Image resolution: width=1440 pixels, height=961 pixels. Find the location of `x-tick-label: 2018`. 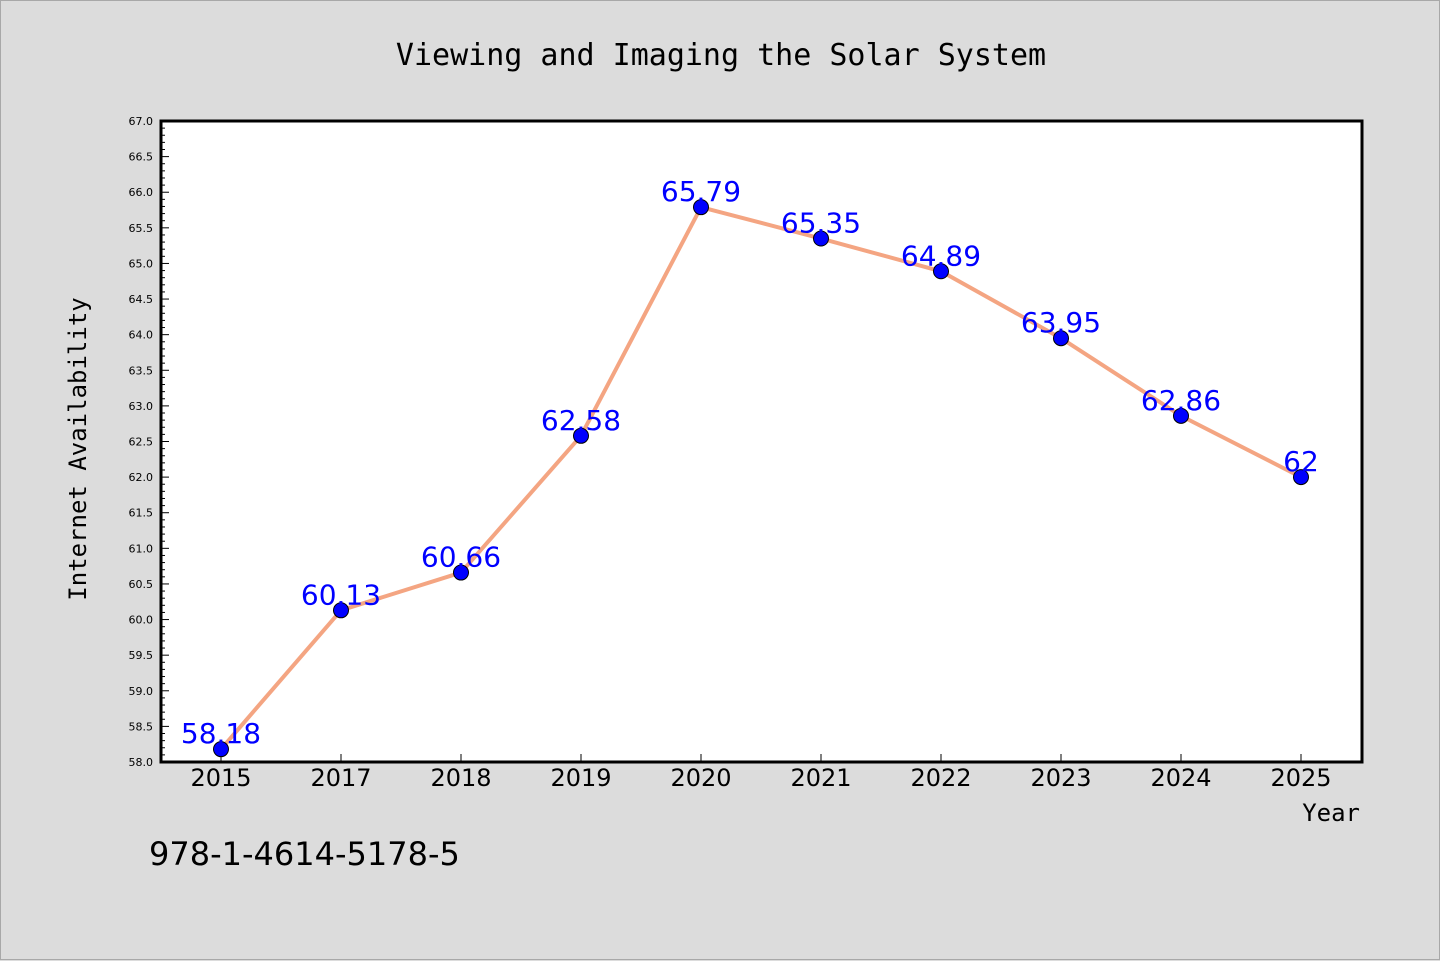

x-tick-label: 2018 is located at coordinates (460, 778).